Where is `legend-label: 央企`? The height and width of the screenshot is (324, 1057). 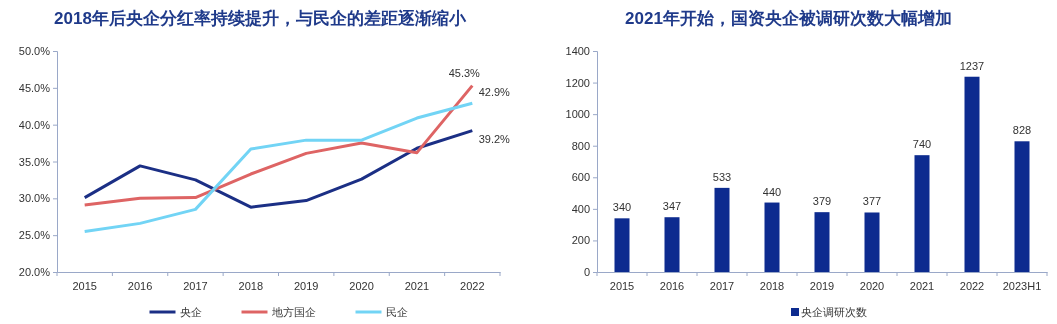 legend-label: 央企 is located at coordinates (190, 312).